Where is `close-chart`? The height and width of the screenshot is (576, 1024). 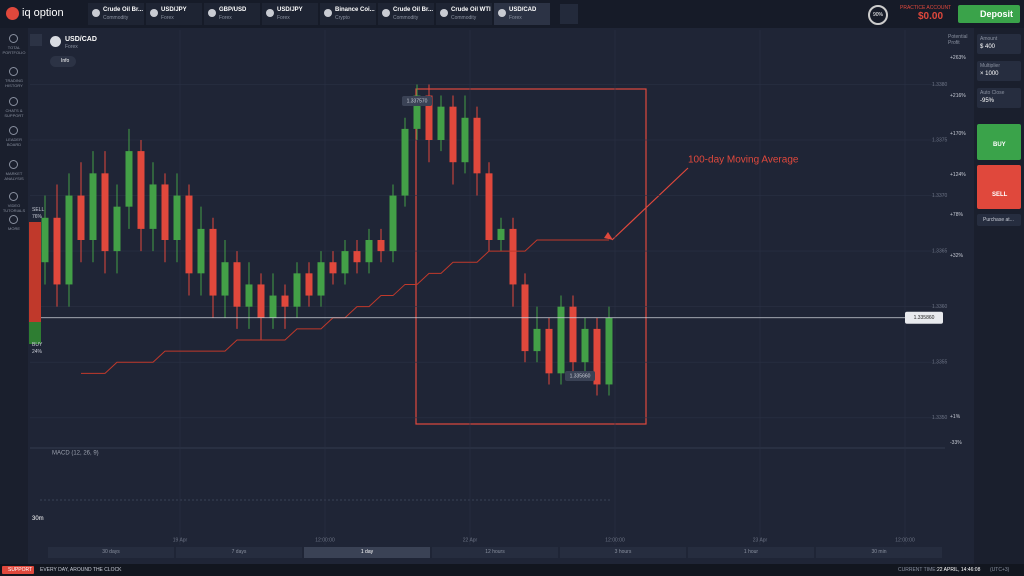
close-chart is located at coordinates (36, 40).